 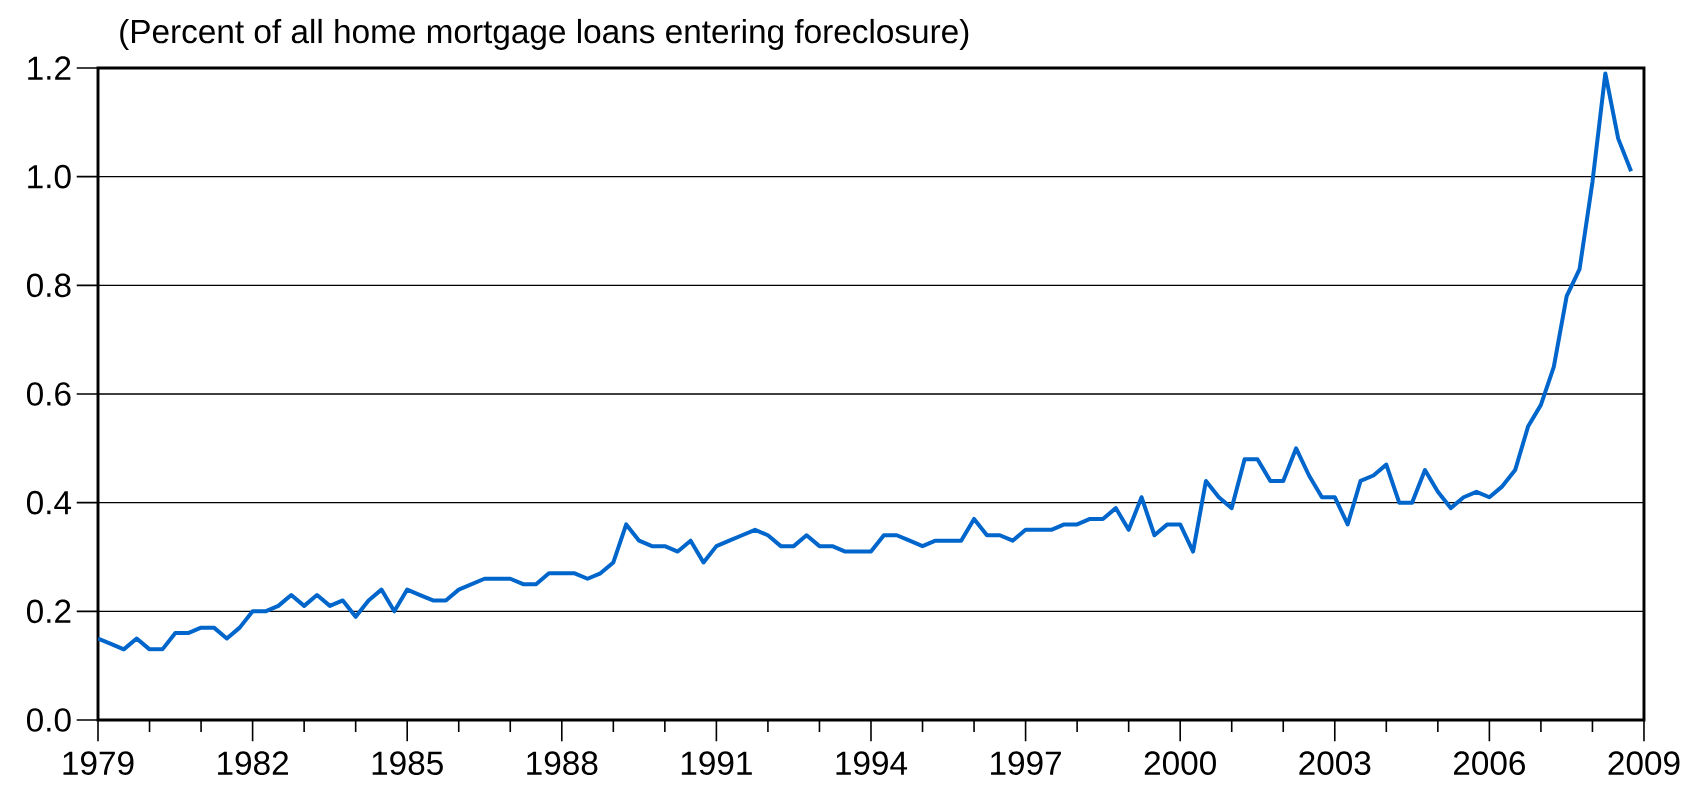 I want to click on x-tick-label: 2003, so click(x=1335, y=763).